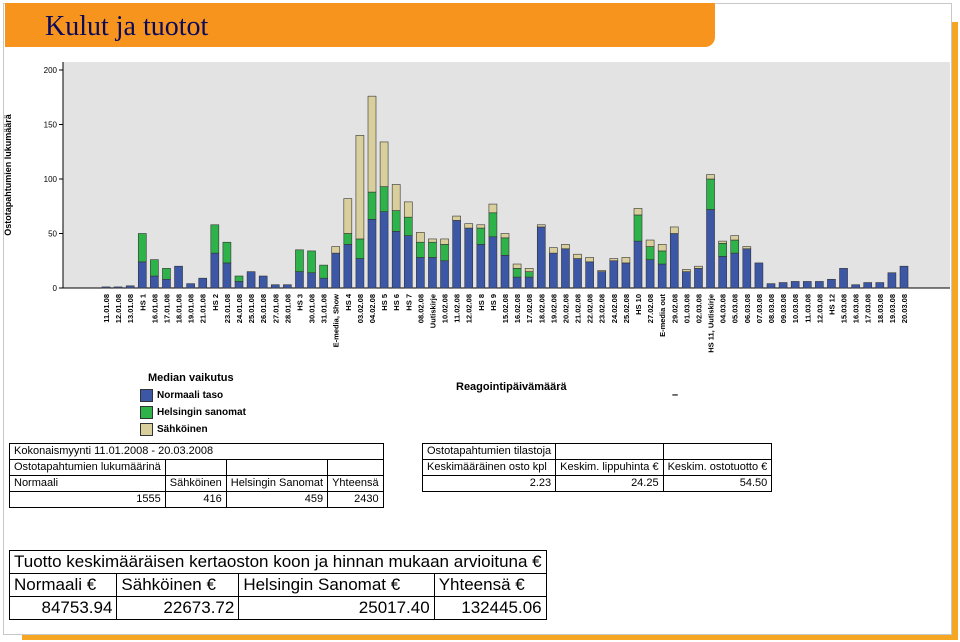 This screenshot has height=642, width=960. I want to click on table-cell: 54.50, so click(717, 483).